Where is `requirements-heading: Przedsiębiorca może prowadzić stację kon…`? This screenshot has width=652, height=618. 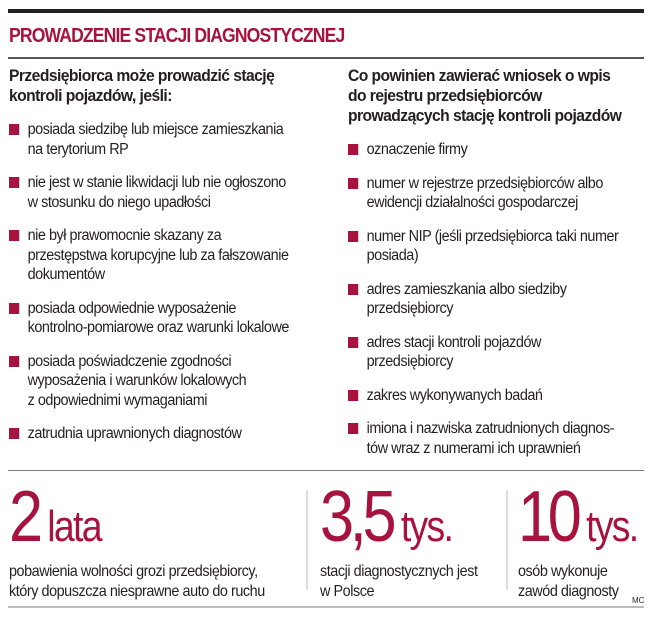
requirements-heading: Przedsiębiorca może prowadzić stację kon… is located at coordinates (142, 85).